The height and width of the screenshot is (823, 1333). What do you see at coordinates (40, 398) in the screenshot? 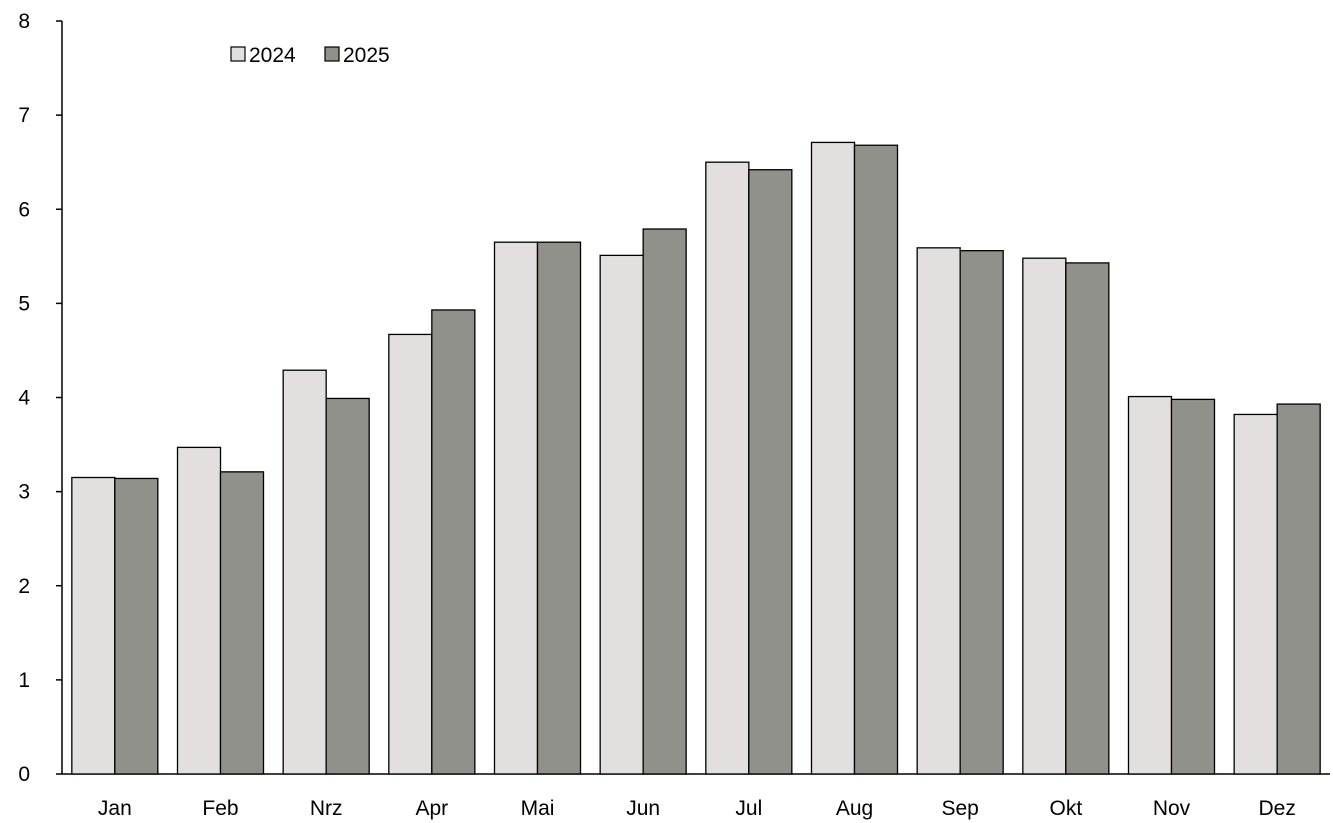
I see `y-axis: 0 1 2 3 4 5 6 7 8` at bounding box center [40, 398].